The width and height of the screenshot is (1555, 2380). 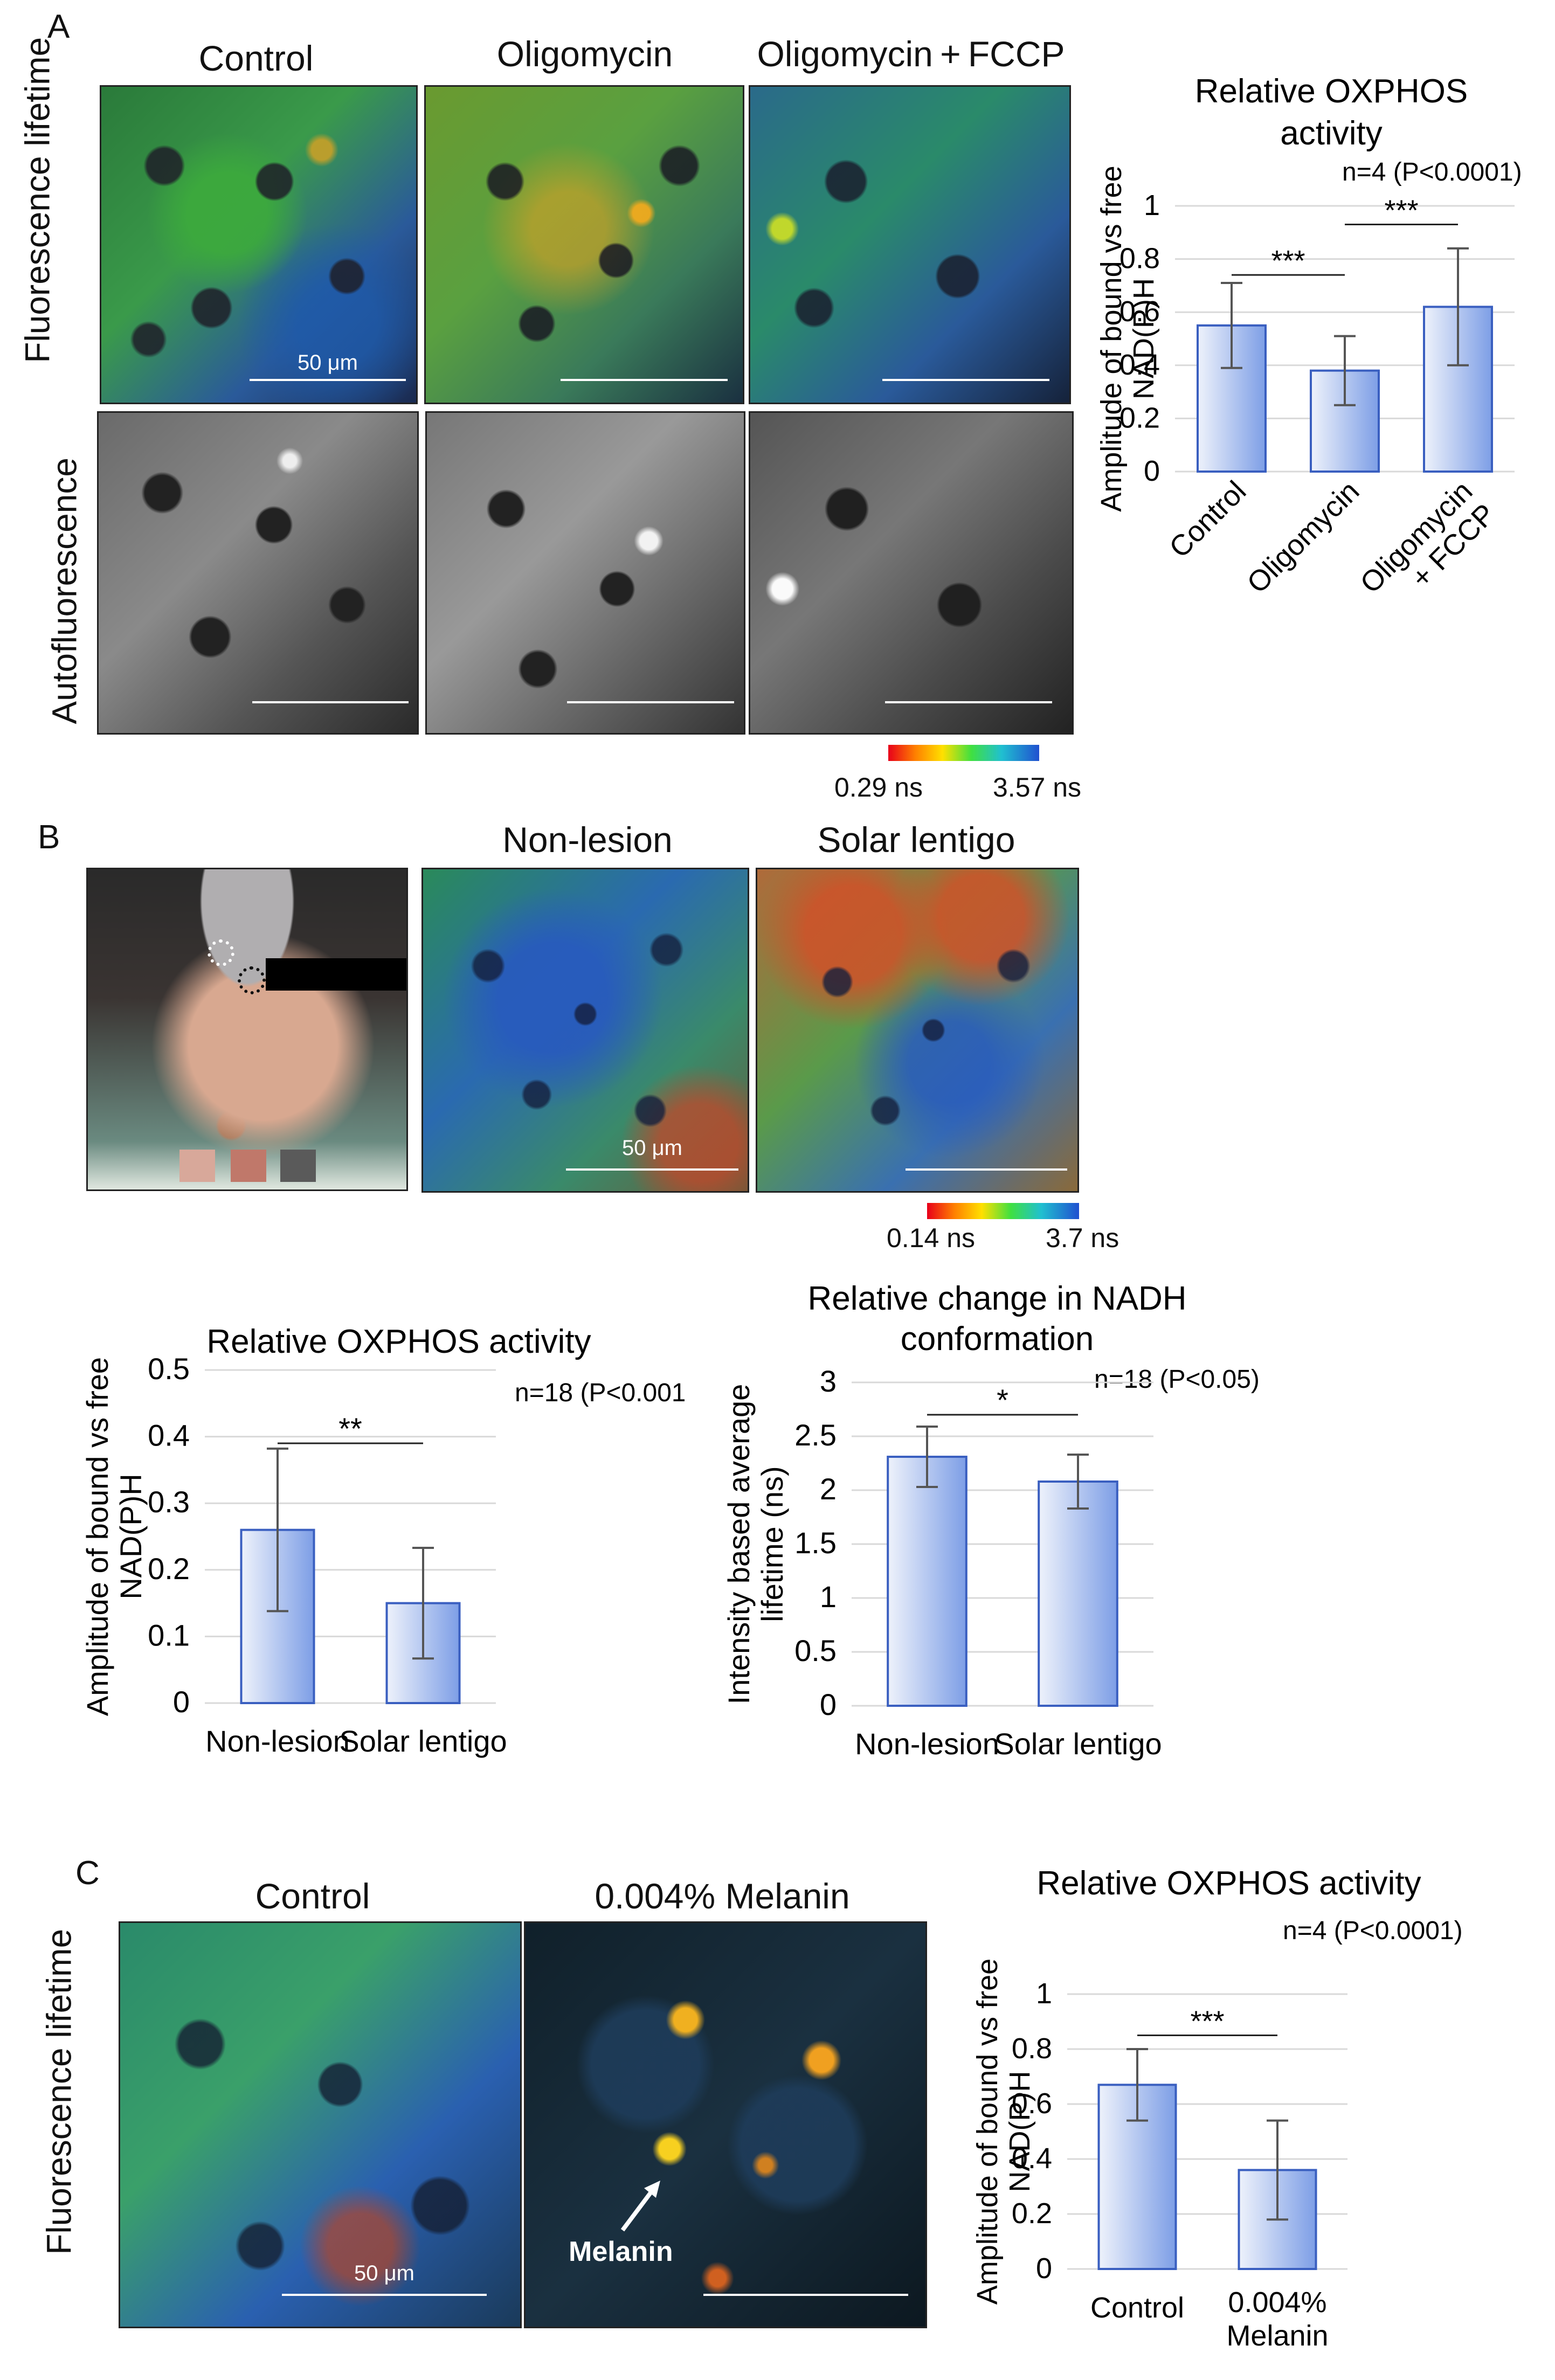 I want to click on solar-lentigo-circle-marker, so click(x=252, y=980).